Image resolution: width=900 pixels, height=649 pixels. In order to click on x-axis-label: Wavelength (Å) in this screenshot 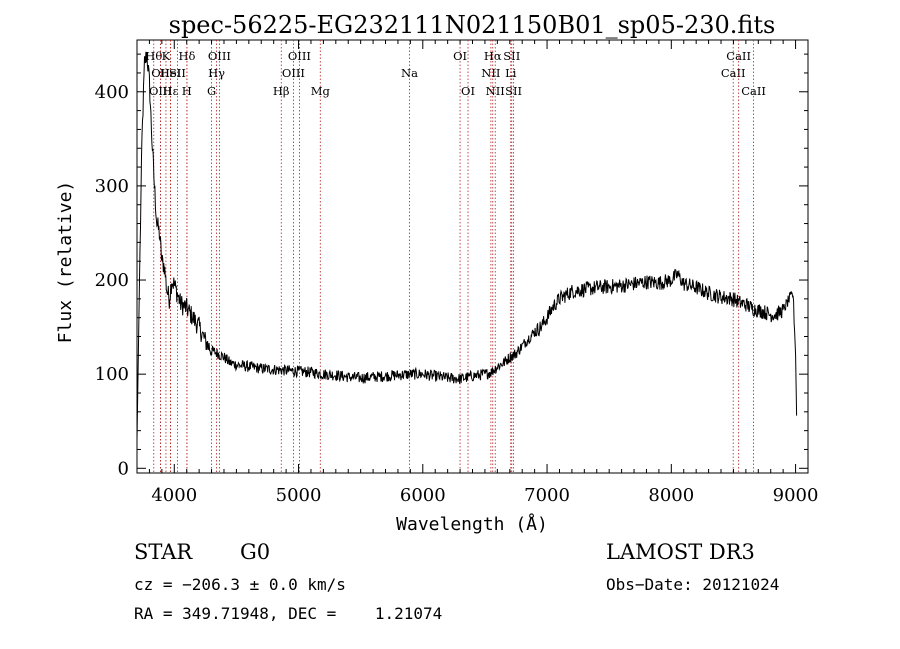, I will do `click(472, 524)`.